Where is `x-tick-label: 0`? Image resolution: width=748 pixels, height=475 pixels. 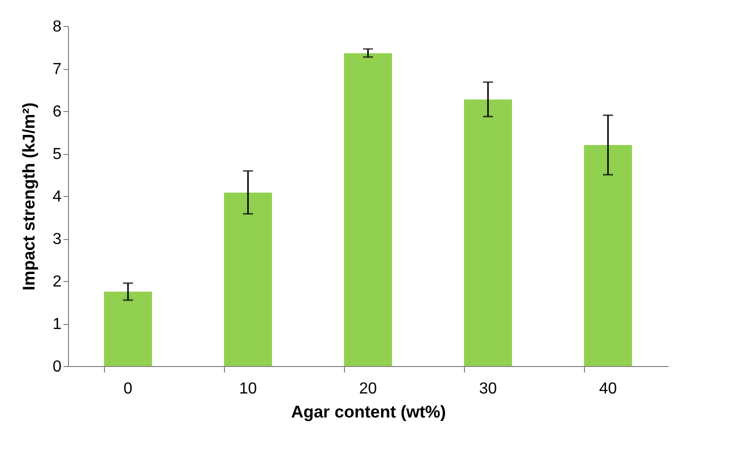 x-tick-label: 0 is located at coordinates (128, 389).